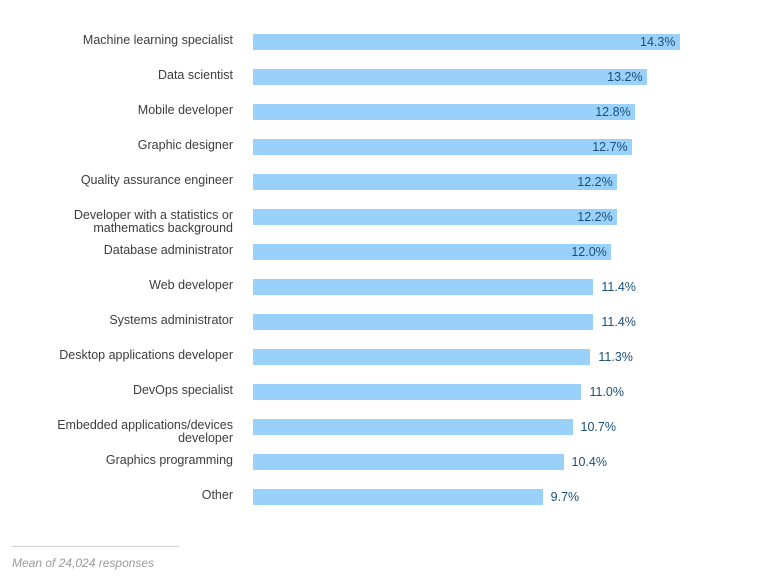  Describe the element at coordinates (163, 228) in the screenshot. I see `category-label-line: mathematics background` at that location.